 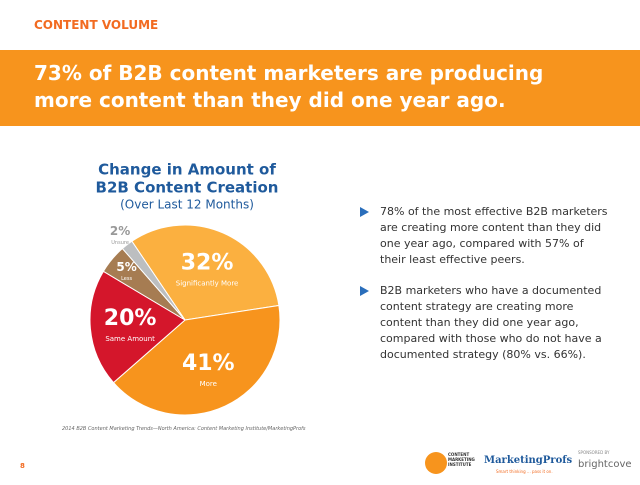 What do you see at coordinates (120, 243) in the screenshot?
I see `slice-label: Unsure` at bounding box center [120, 243].